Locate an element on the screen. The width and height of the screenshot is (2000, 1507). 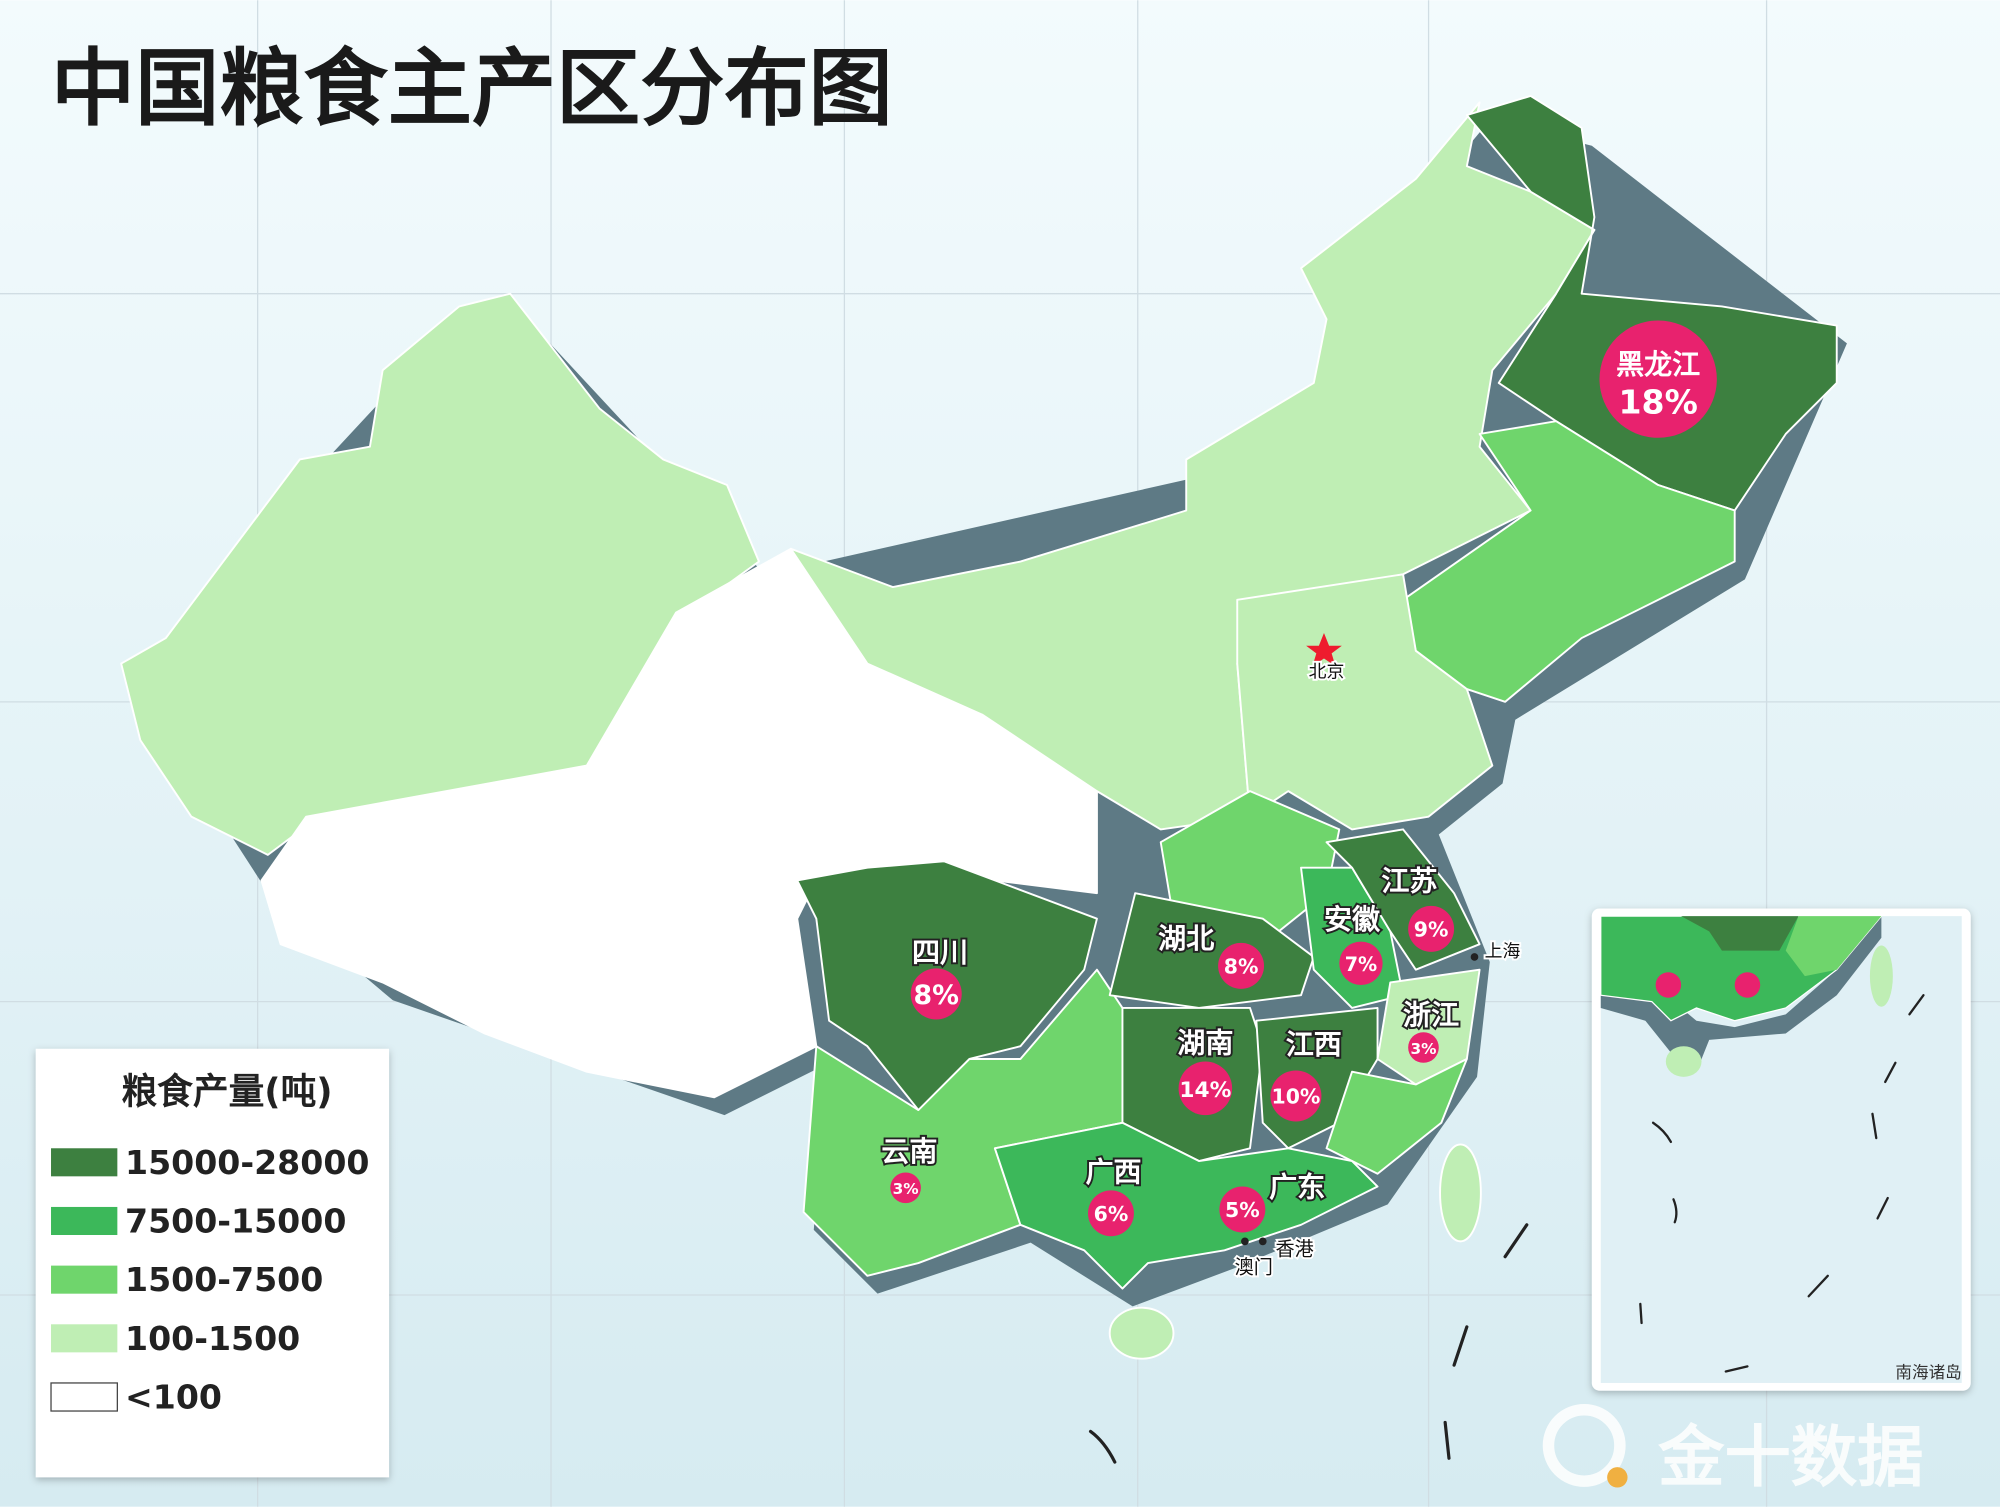
province-name: 广东 is located at coordinates (1297, 1187).